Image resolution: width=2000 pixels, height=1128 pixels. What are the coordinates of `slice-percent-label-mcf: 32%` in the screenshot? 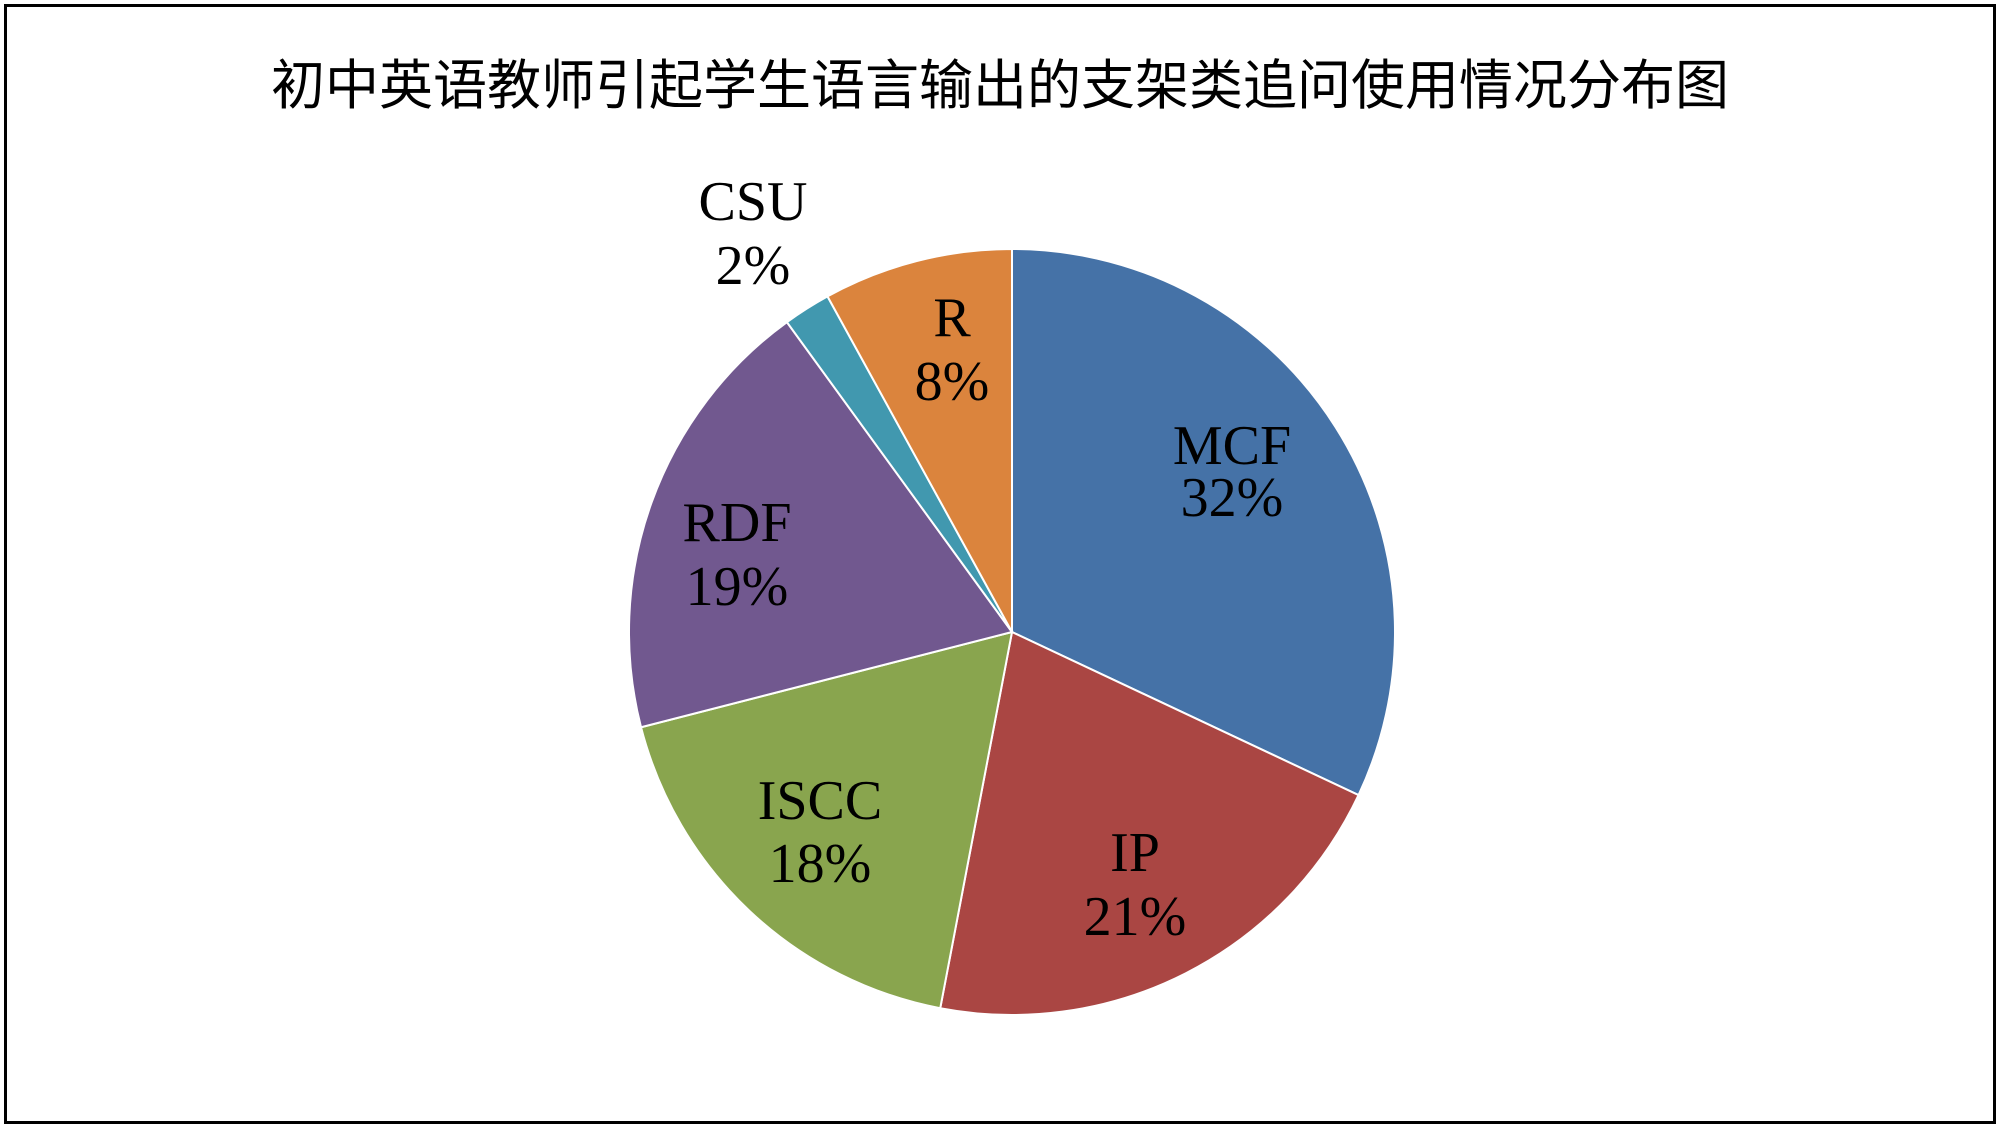 It's located at (1232, 498).